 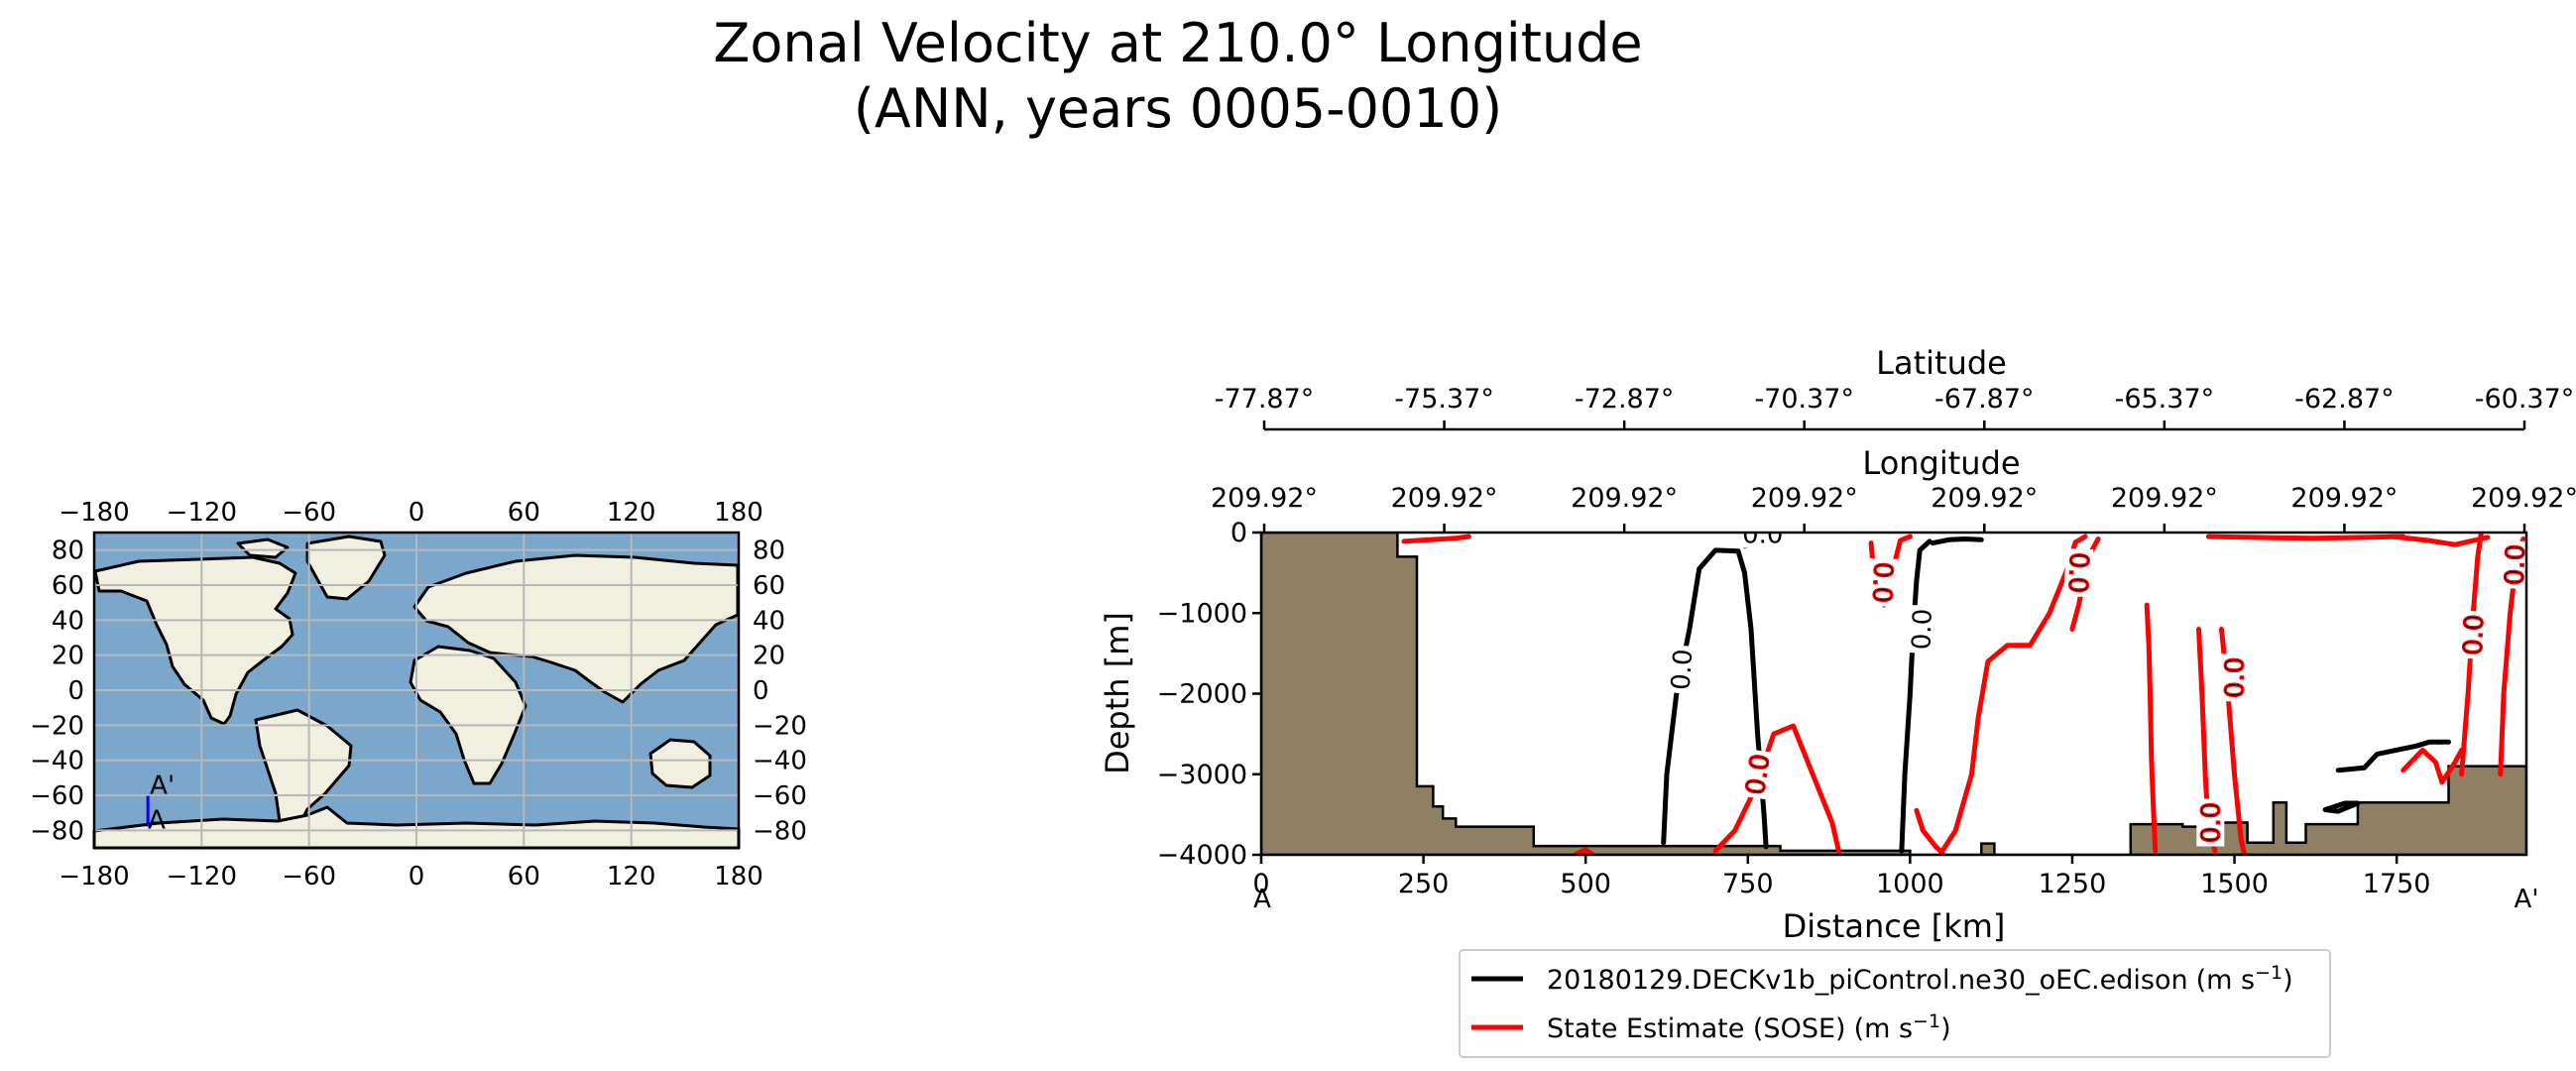 What do you see at coordinates (1927, 1021) in the screenshot?
I see `legend-obs-unit-exp: −1` at bounding box center [1927, 1021].